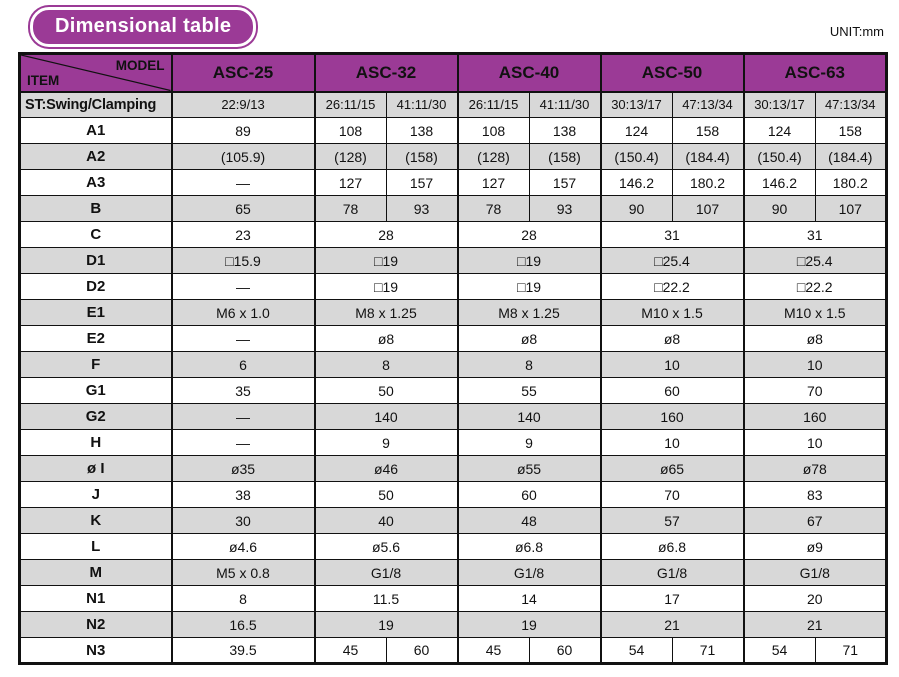  I want to click on table-cell: 83, so click(814, 494).